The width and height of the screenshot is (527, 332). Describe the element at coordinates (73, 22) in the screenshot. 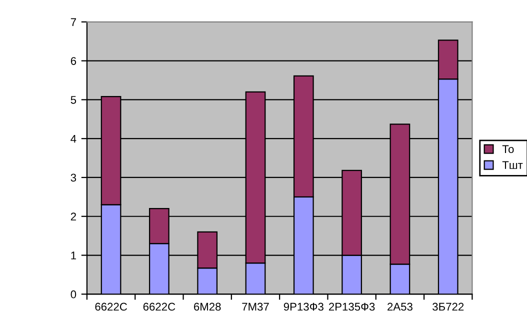

I see `y-tick-label: 7` at that location.